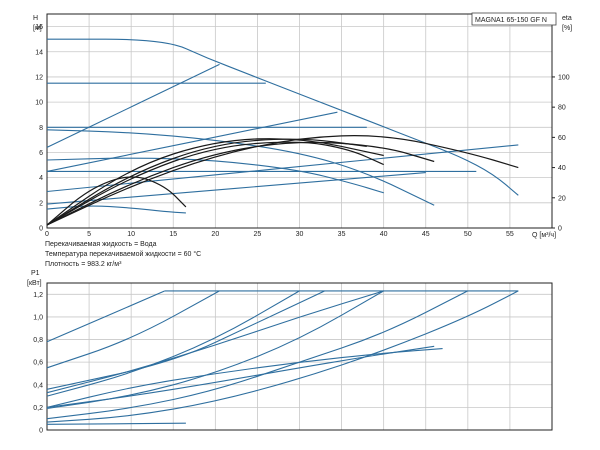  What do you see at coordinates (83, 264) in the screenshot?
I see `note-density: Плотность = 983.2 кг/м³` at bounding box center [83, 264].